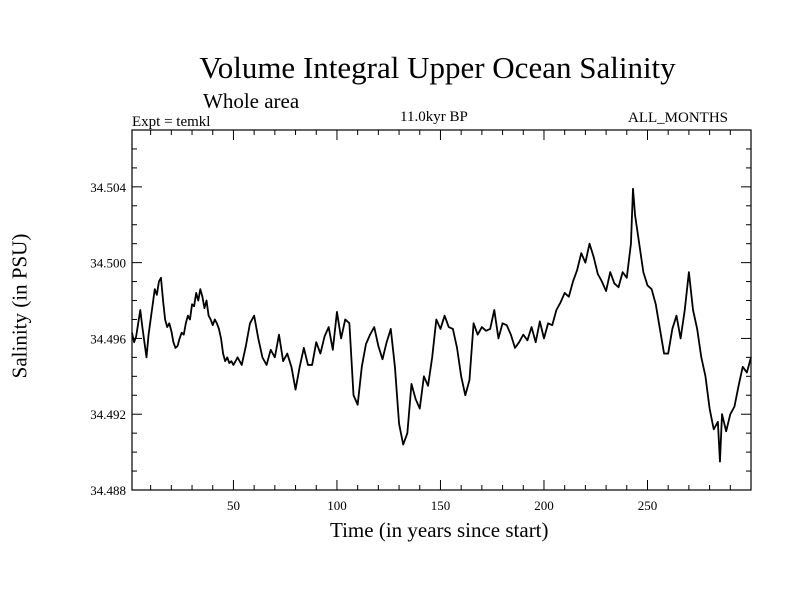  I want to click on x-tick-label: 200, so click(544, 505).